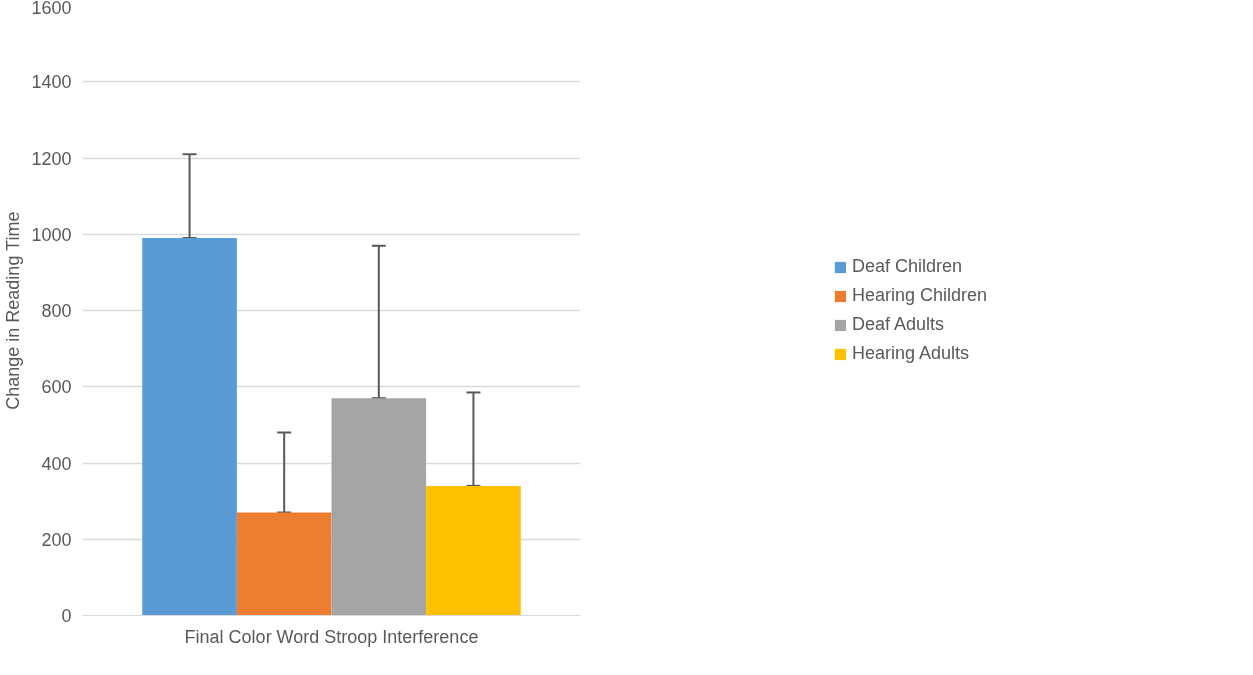 This screenshot has height=675, width=1253. Describe the element at coordinates (51, 82) in the screenshot. I see `y-tick-label: 1400` at that location.